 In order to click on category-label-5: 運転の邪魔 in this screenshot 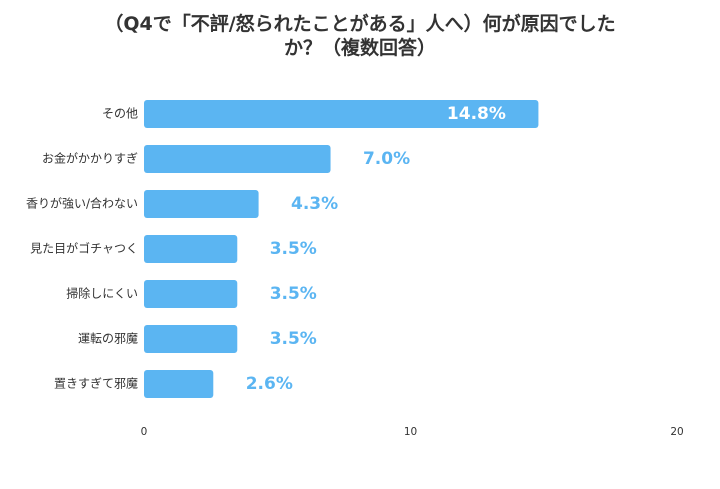, I will do `click(108, 338)`.